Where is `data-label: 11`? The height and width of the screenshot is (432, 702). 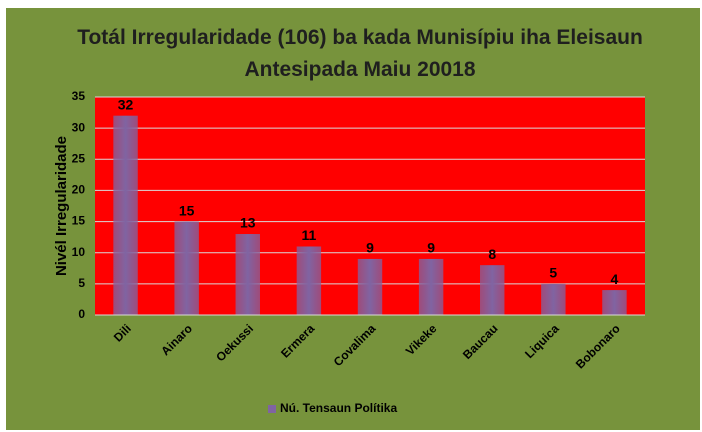 data-label: 11 is located at coordinates (308, 235).